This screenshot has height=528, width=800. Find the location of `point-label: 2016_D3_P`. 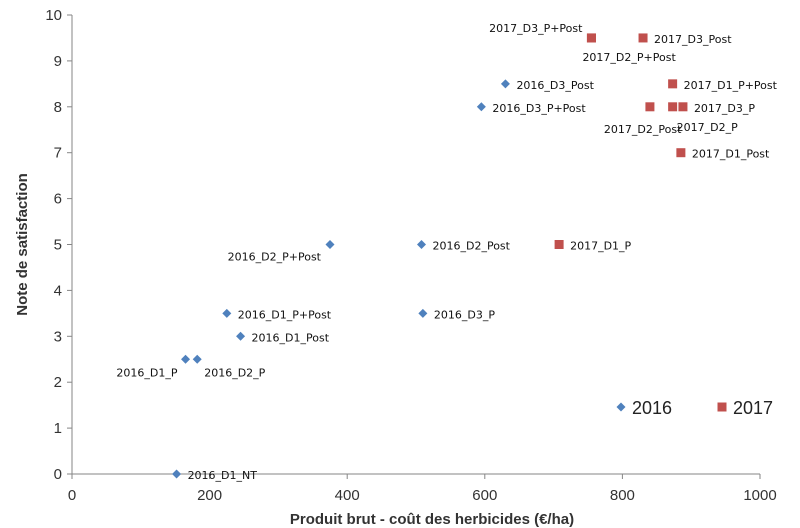

point-label: 2016_D3_P is located at coordinates (464, 314).